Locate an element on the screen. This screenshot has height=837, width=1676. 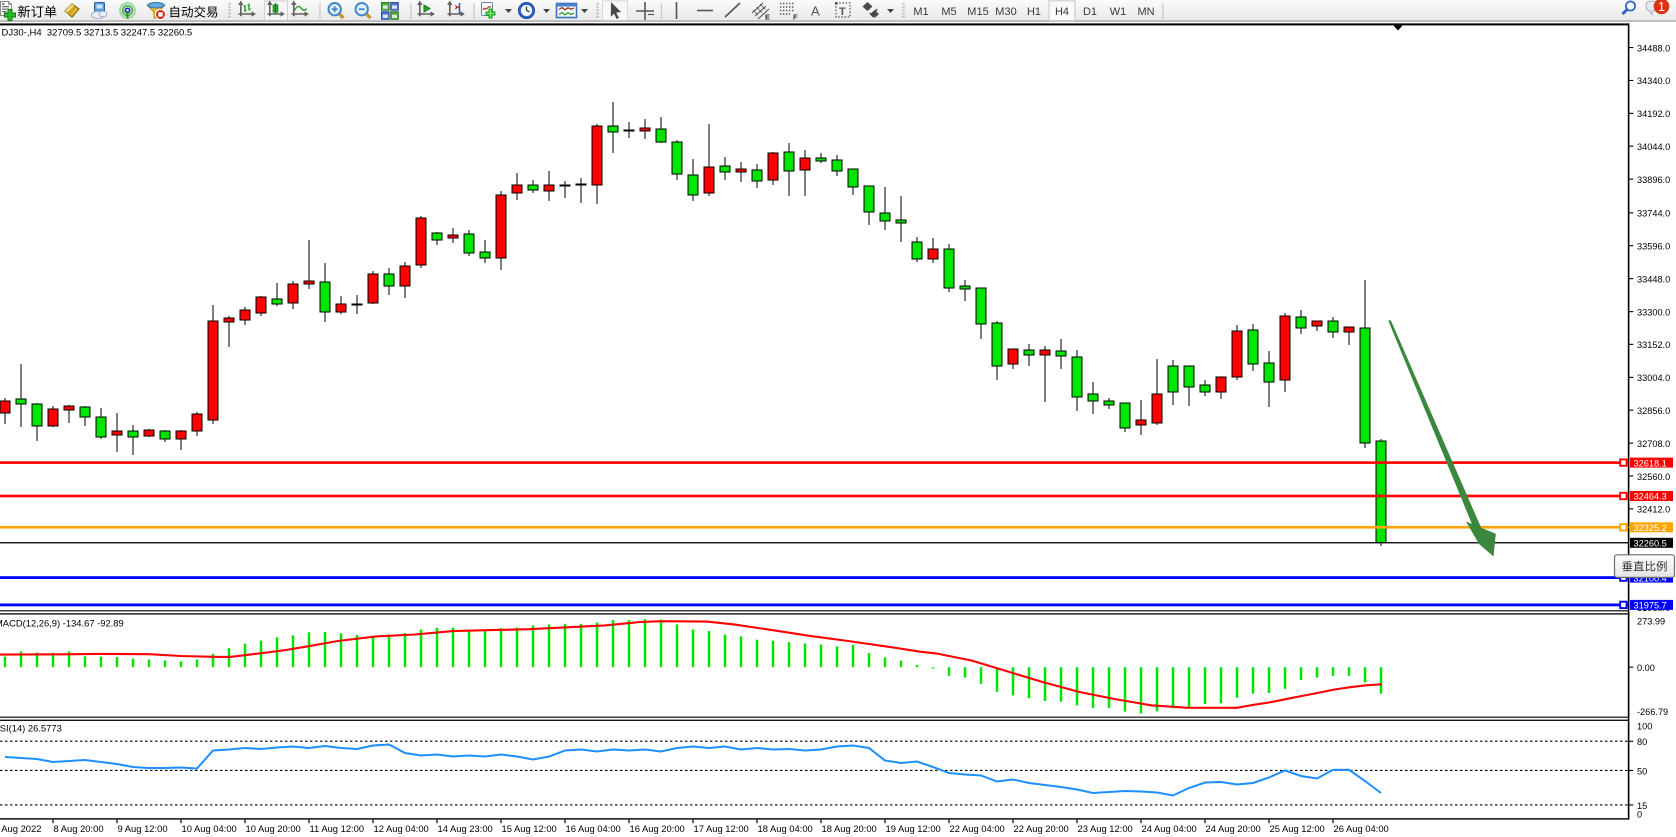
svg-text: 34488.0 is located at coordinates (1653, 48).